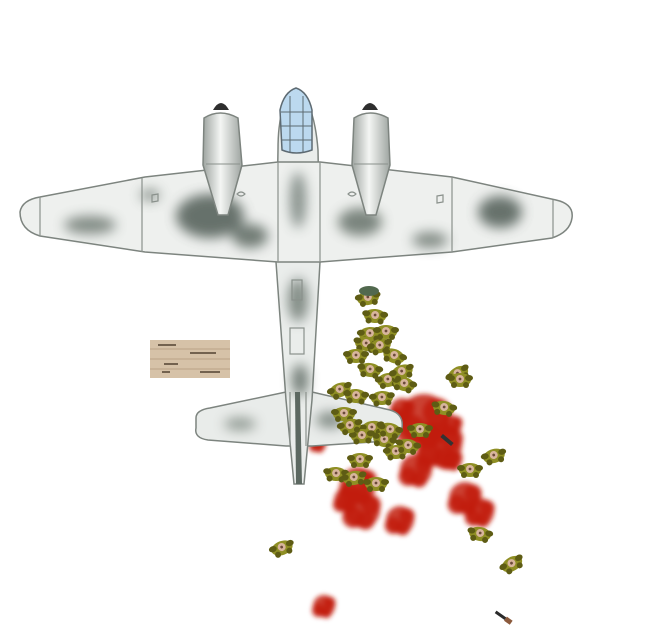 The image size is (667, 642). What do you see at coordinates (369, 291) in the screenshot?
I see `helmet` at bounding box center [369, 291].